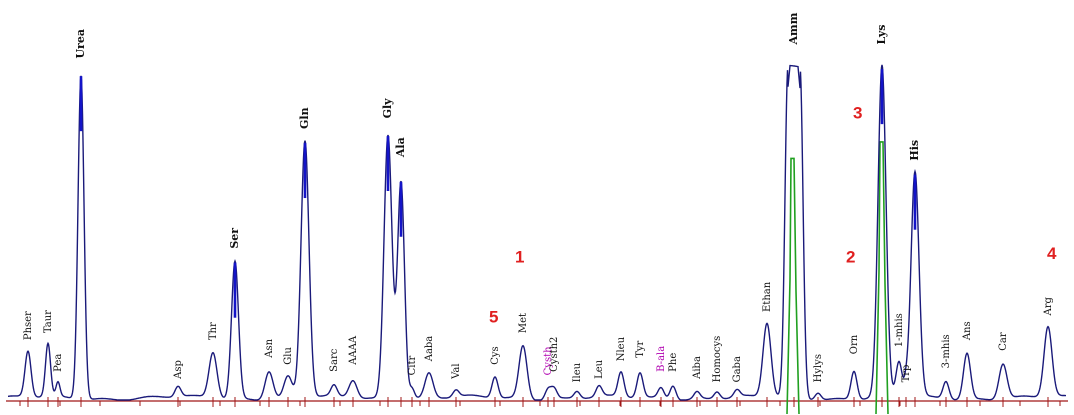  What do you see at coordinates (661, 359) in the screenshot?
I see `peak-label-b-ala: B-ala` at bounding box center [661, 359].